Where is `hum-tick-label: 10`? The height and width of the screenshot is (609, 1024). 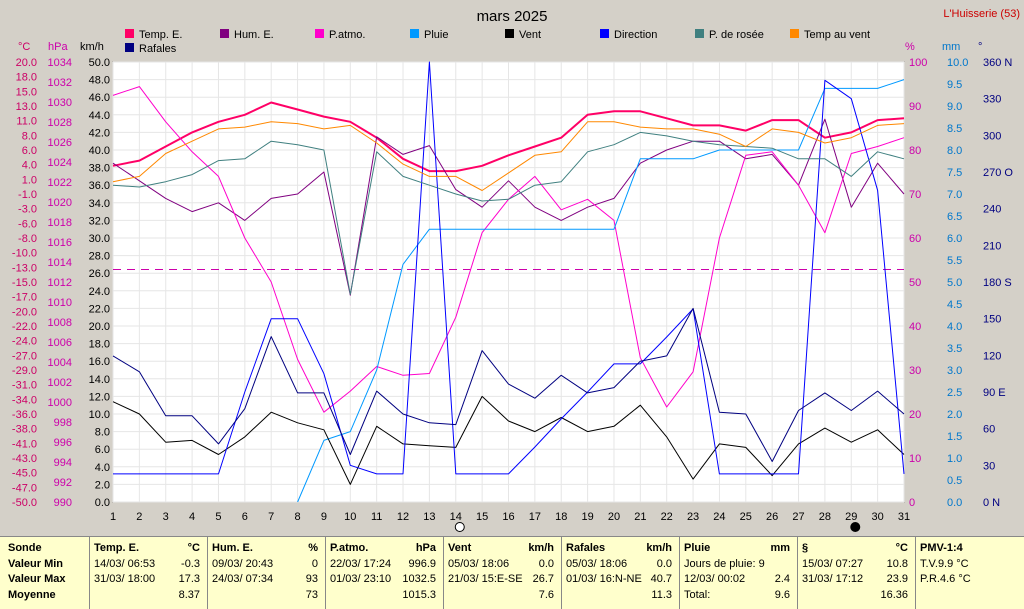 hum-tick-label: 10 is located at coordinates (915, 459).